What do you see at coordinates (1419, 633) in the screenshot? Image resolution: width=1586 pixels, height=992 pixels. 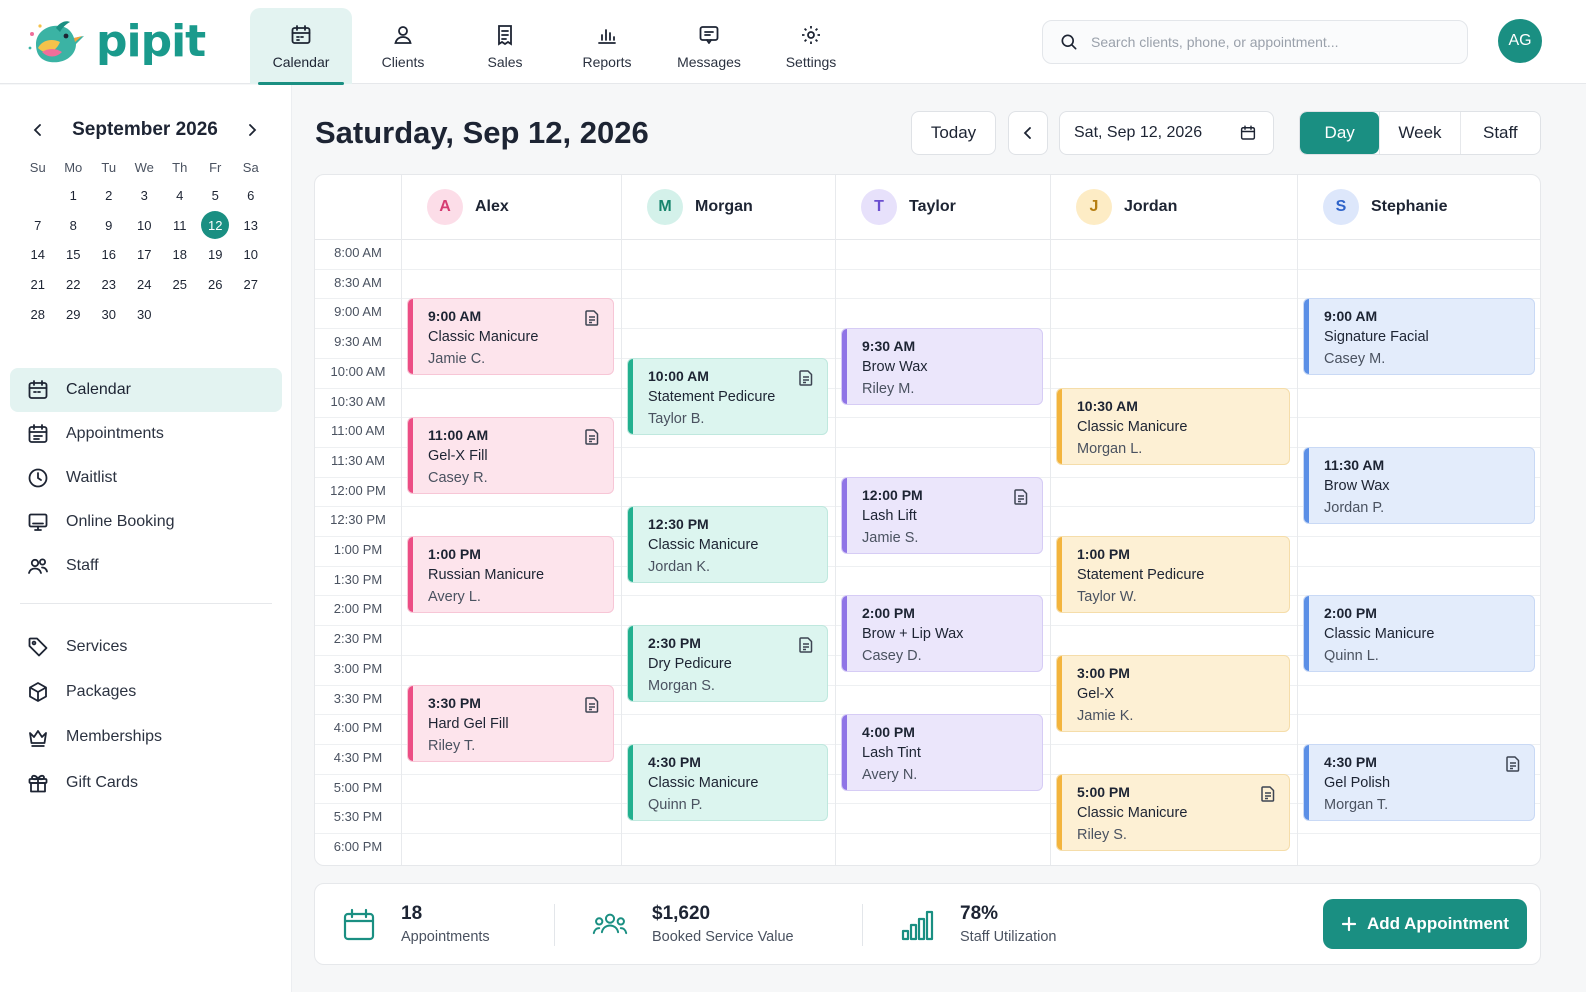 I see `appointment-card: 2:00 PM Classic Manicure Quinn L.` at bounding box center [1419, 633].